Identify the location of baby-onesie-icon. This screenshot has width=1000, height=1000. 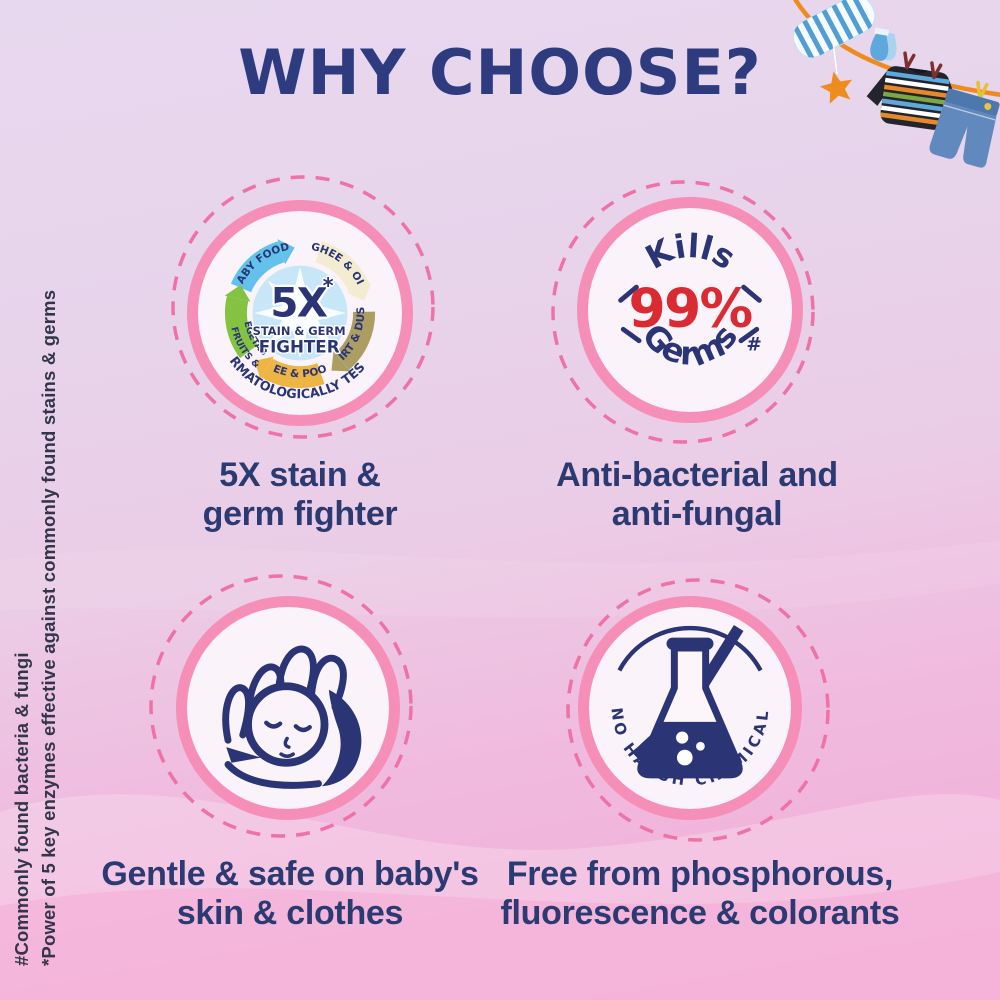
(834, 30).